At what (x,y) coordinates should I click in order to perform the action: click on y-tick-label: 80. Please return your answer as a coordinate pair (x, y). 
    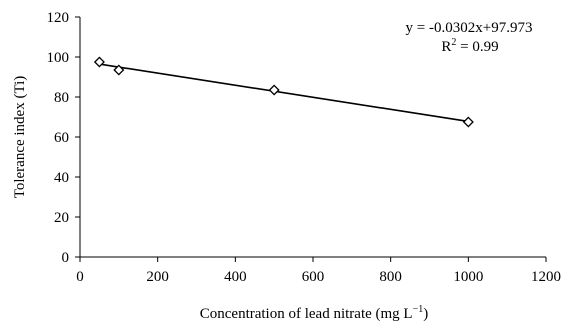
    Looking at the image, I should click on (61, 98).